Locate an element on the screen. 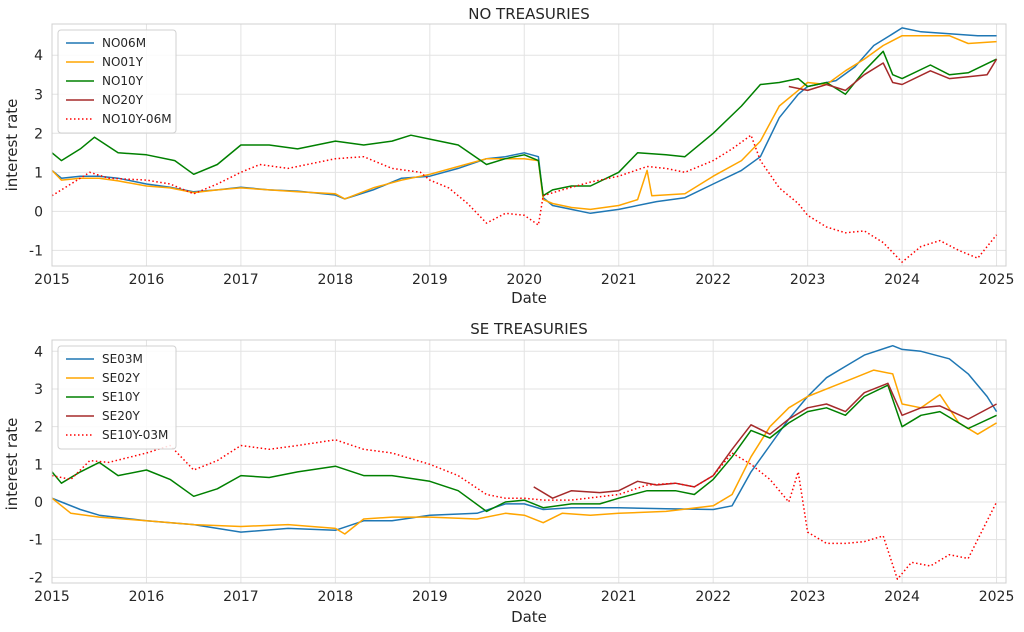  legend-label: SE20Y is located at coordinates (121, 416).